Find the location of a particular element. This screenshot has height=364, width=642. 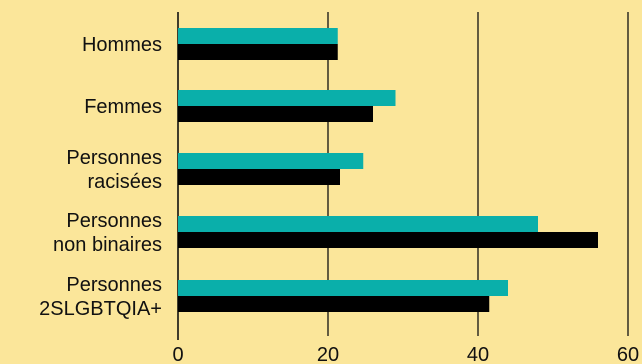

bar-series1-cat5 is located at coordinates (343, 288).